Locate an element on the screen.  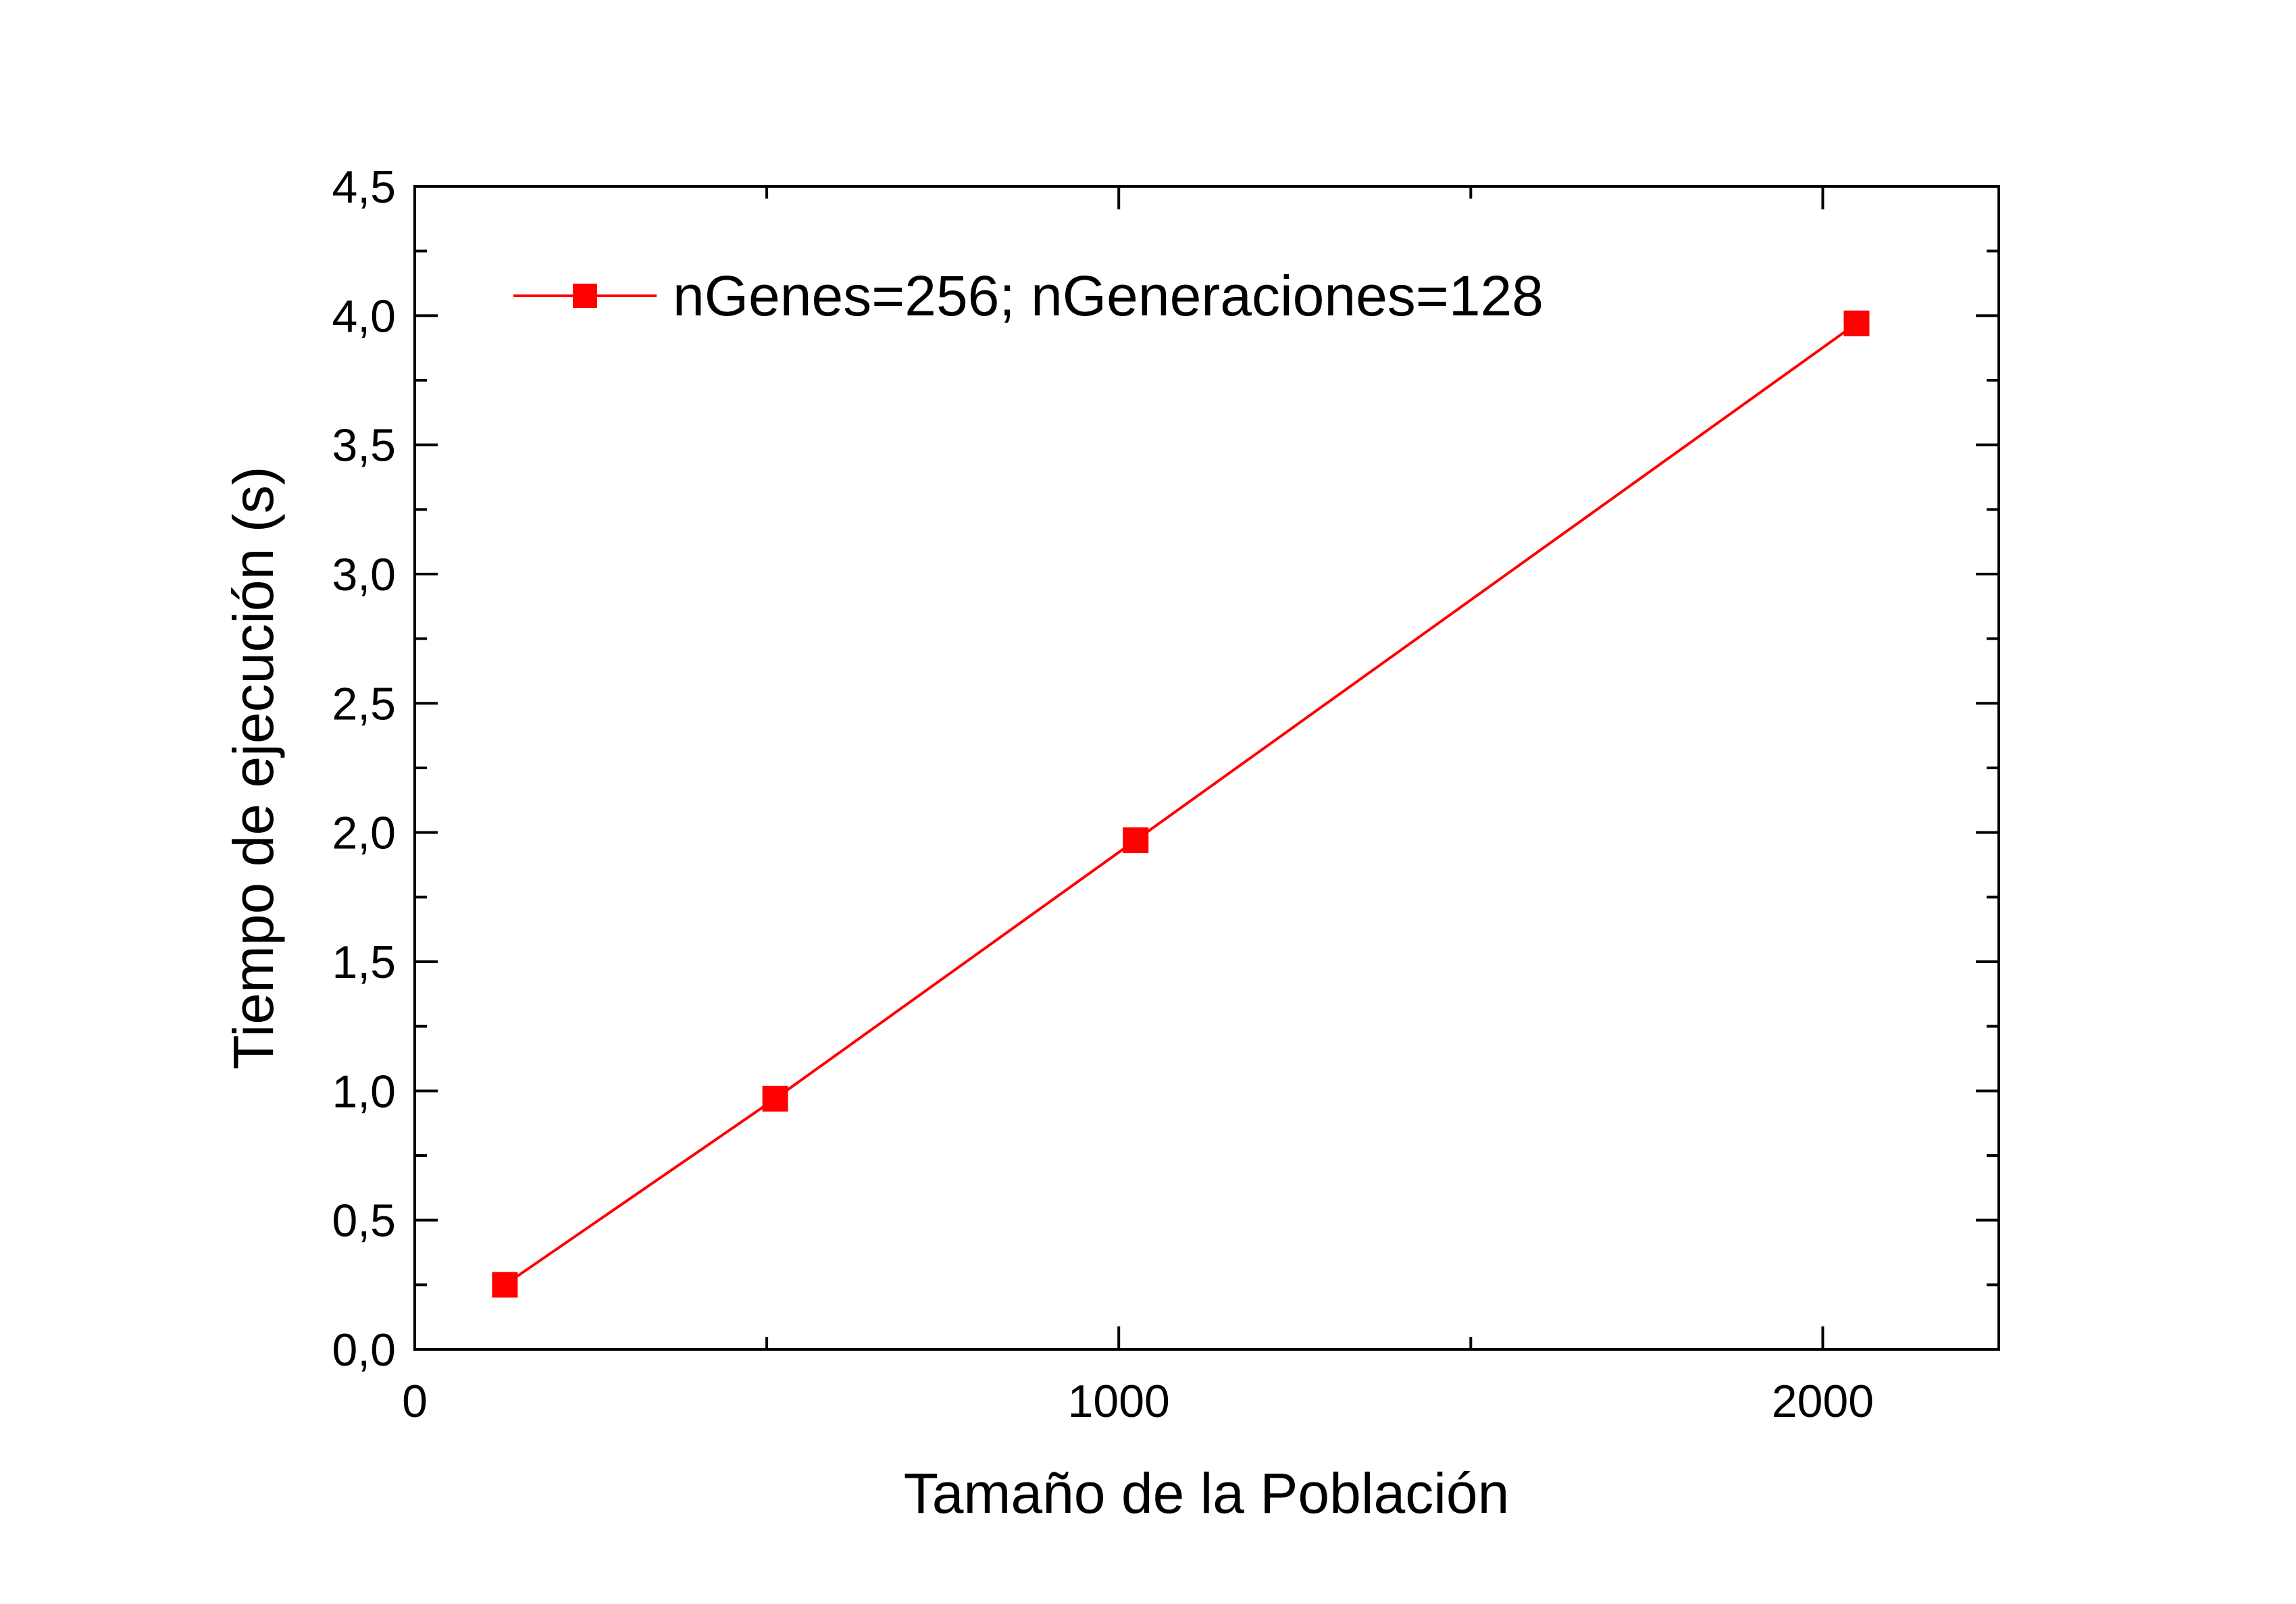
legend: nGenes=256; nGeneraciones=128 is located at coordinates (1028, 296).